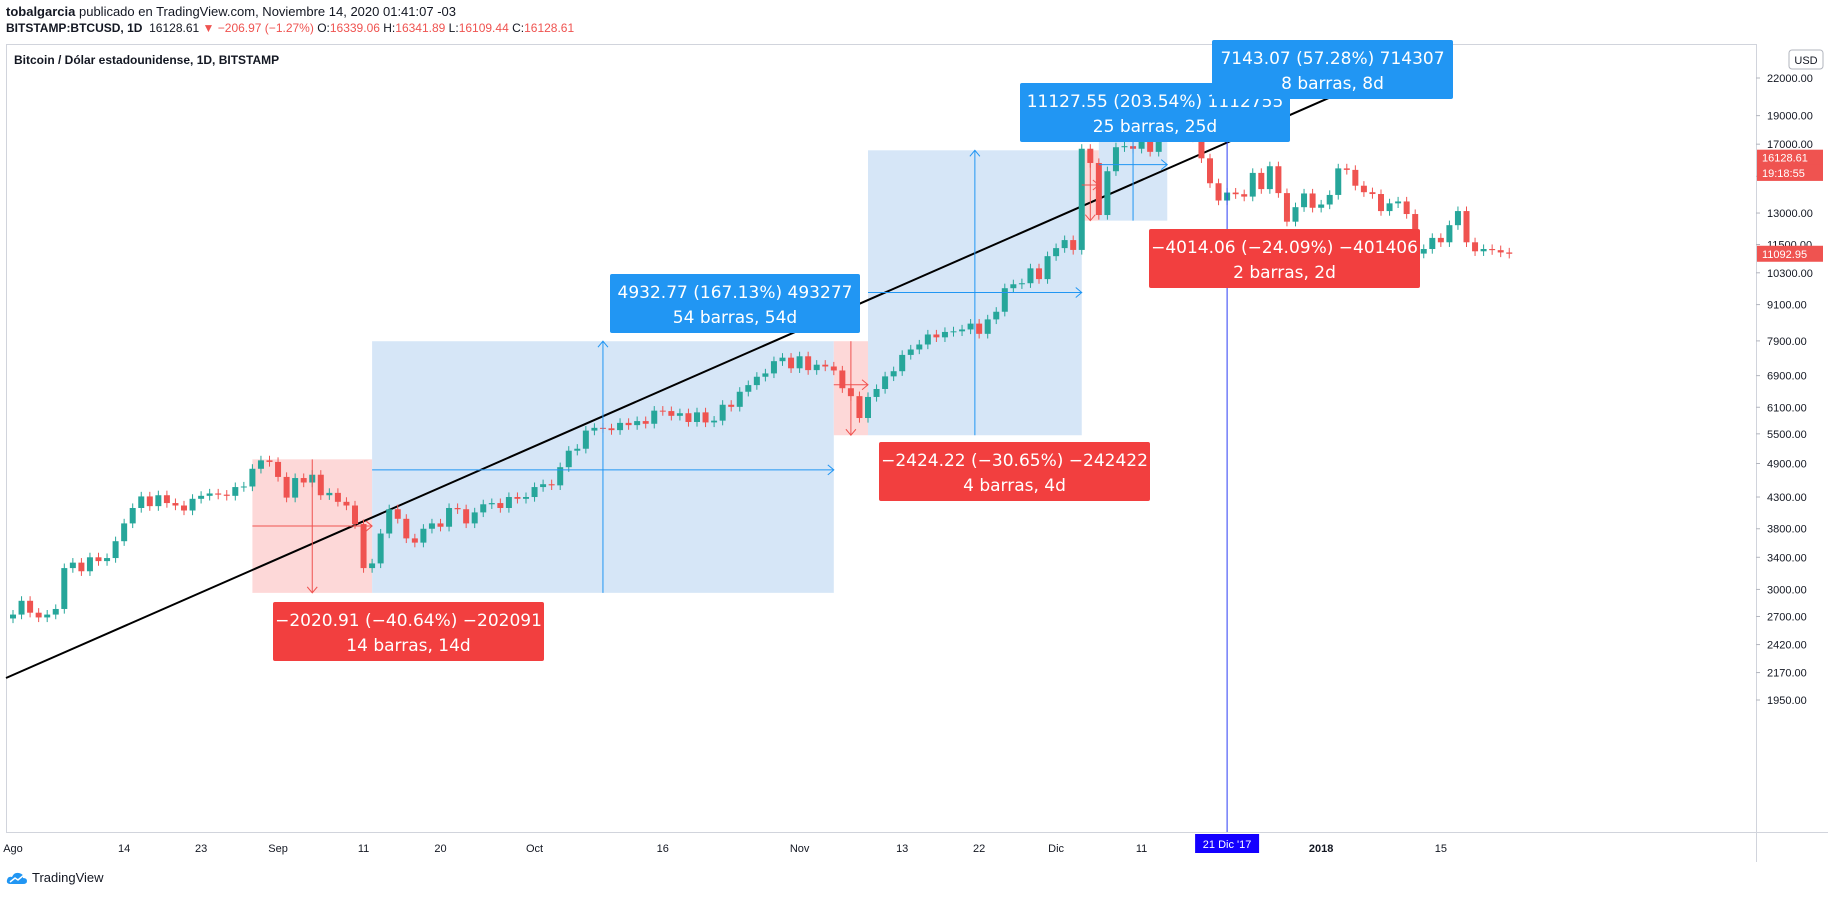 The image size is (1828, 898). I want to click on x-tick-label: Nov, so click(800, 849).